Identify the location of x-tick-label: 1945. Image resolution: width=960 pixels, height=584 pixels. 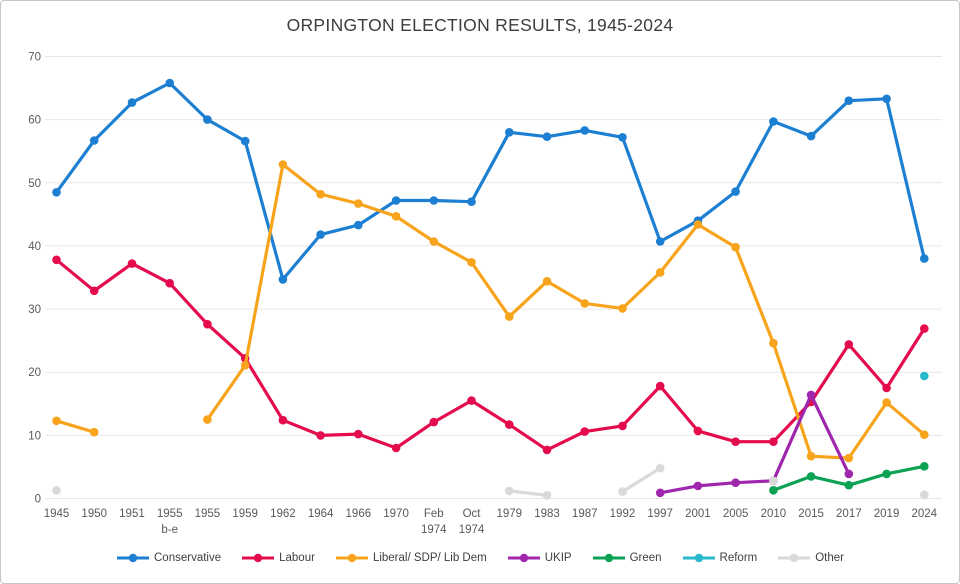
(57, 514).